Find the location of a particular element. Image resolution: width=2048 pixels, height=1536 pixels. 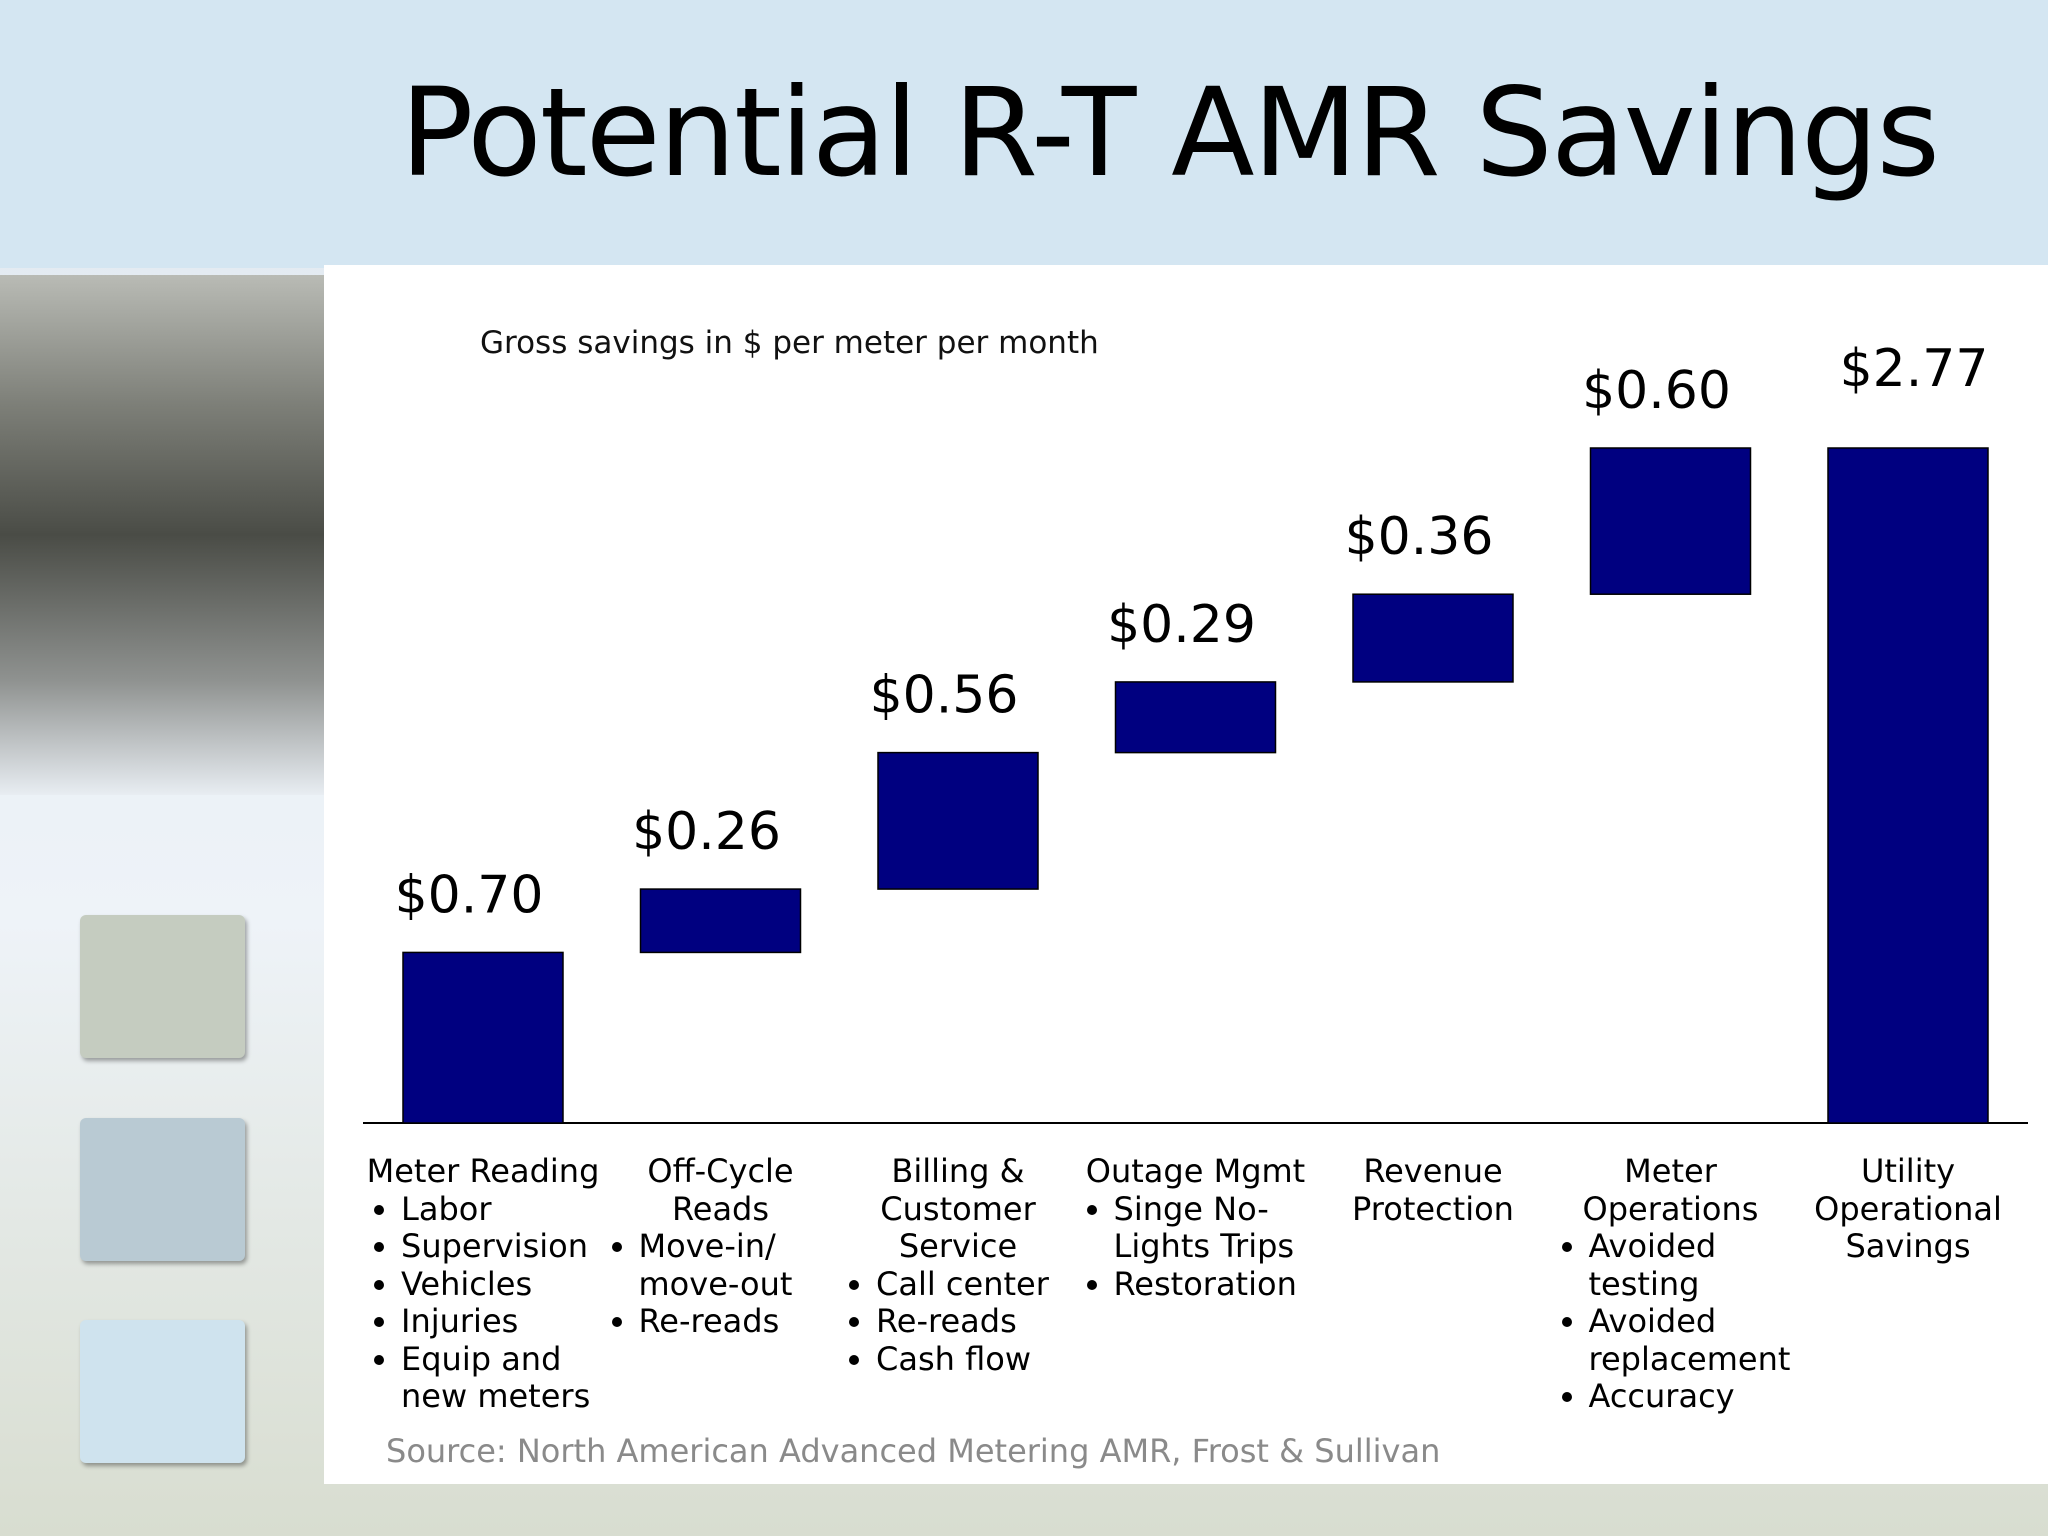

detail-item: Avoided testing is located at coordinates (1689, 1265).